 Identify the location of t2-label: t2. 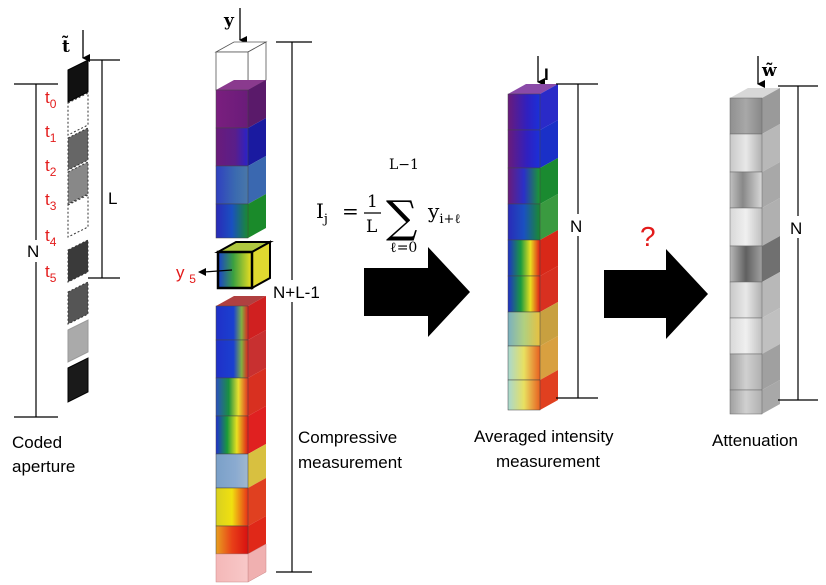
(51, 167).